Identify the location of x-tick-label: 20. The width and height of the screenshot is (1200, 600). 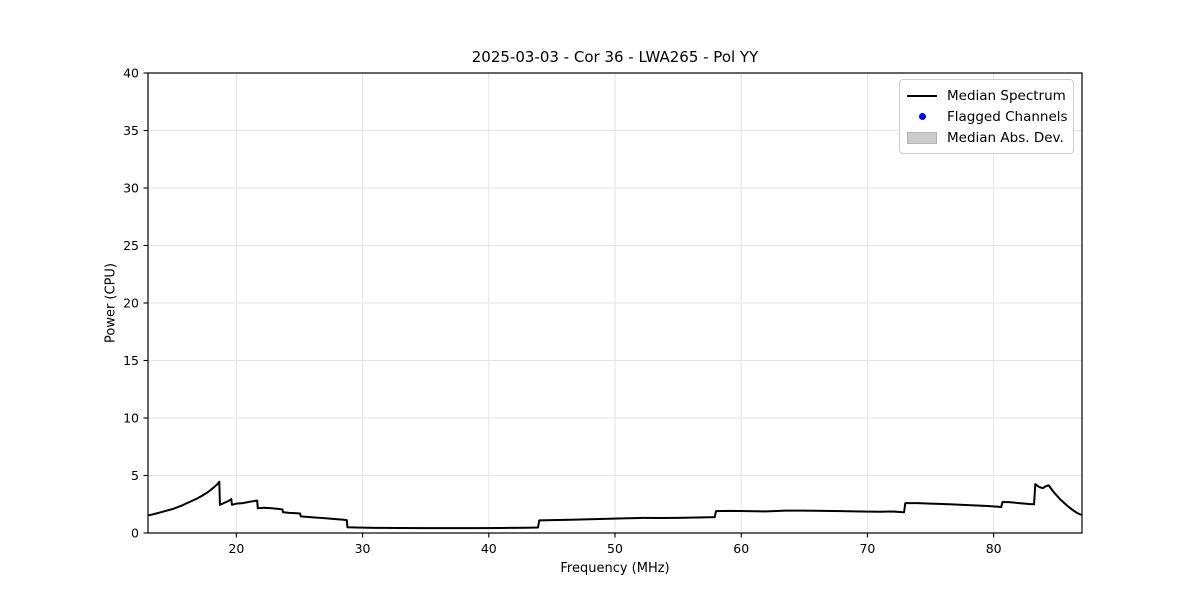
(236, 548).